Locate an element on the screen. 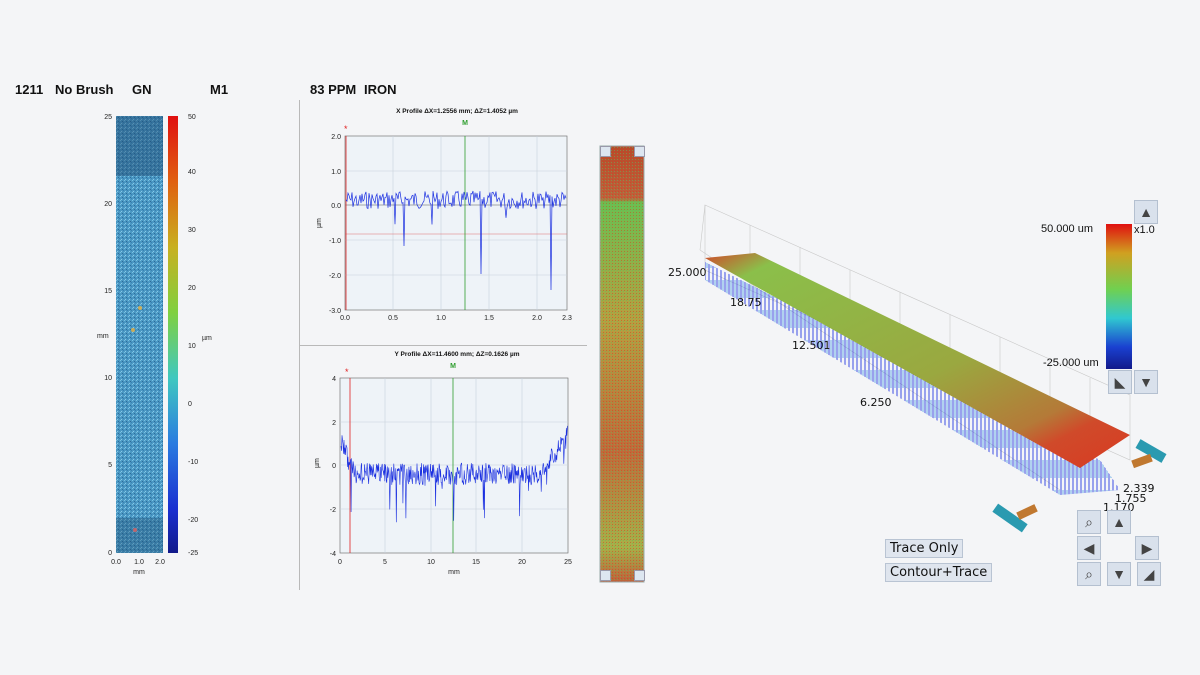 The width and height of the screenshot is (1200, 675). cbar-tick: 0 is located at coordinates (190, 404).